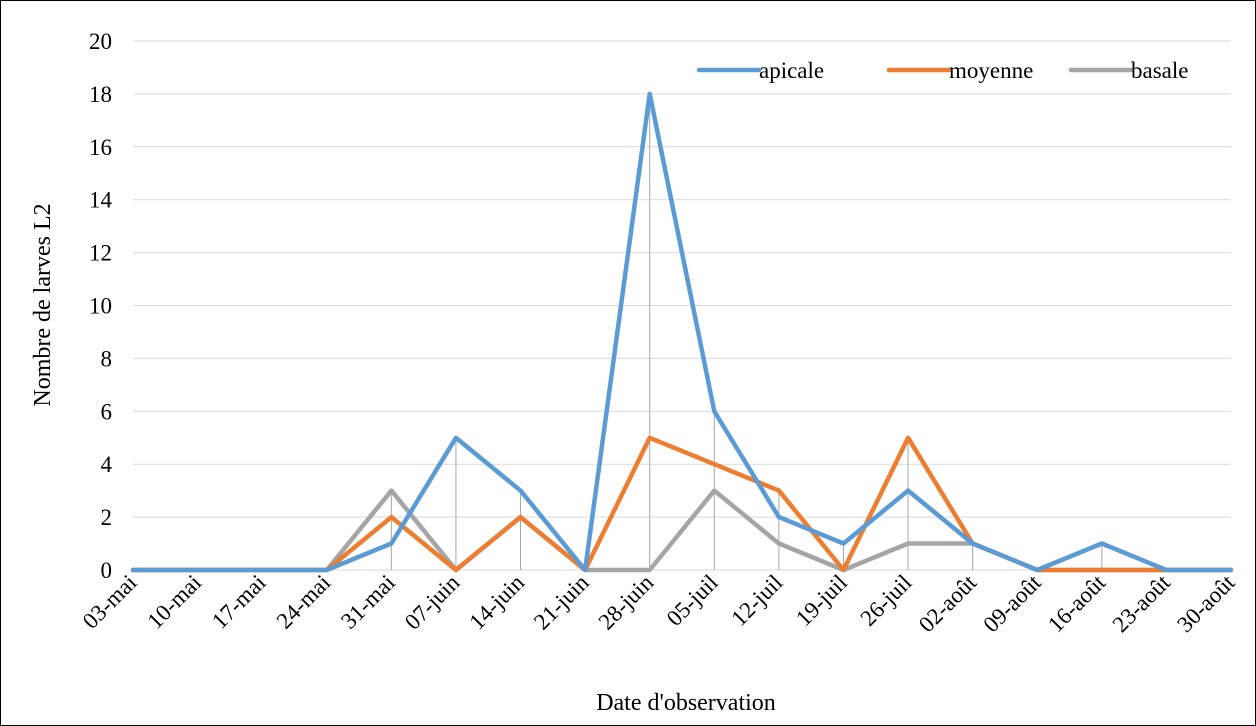  Describe the element at coordinates (886, 600) in the screenshot. I see `x-tick-label: 26-juil` at that location.